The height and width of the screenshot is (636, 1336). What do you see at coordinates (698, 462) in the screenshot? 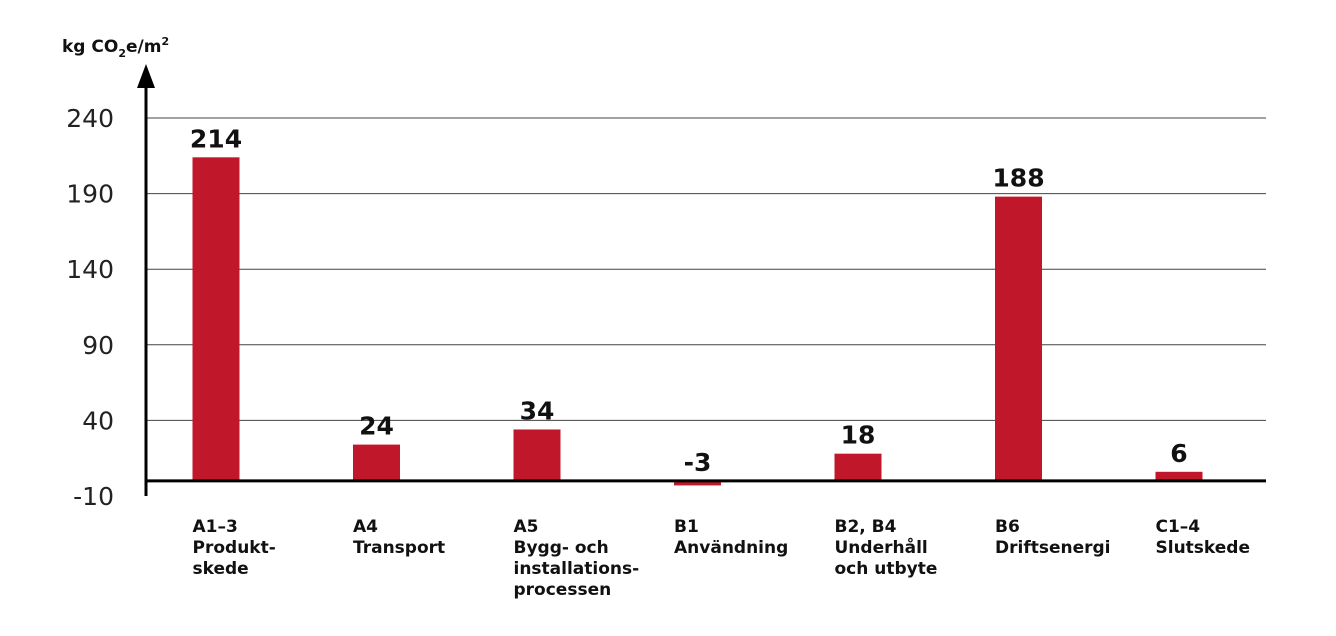
I see `bar-value-label: -3` at bounding box center [698, 462].